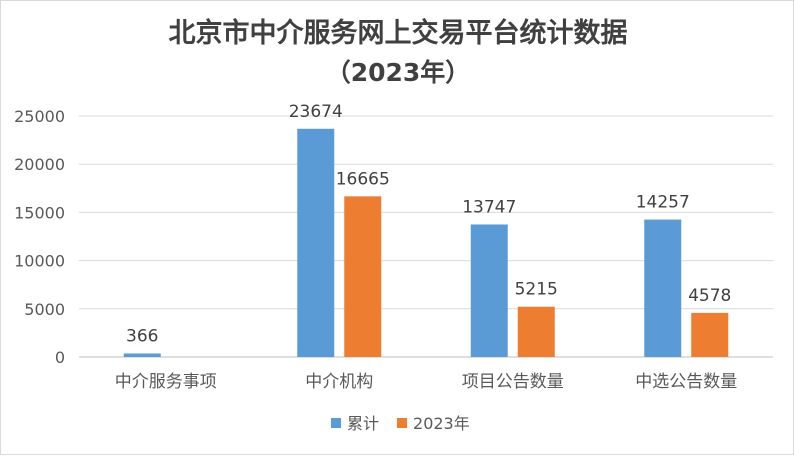  What do you see at coordinates (316, 112) in the screenshot?
I see `data-label: 23674` at bounding box center [316, 112].